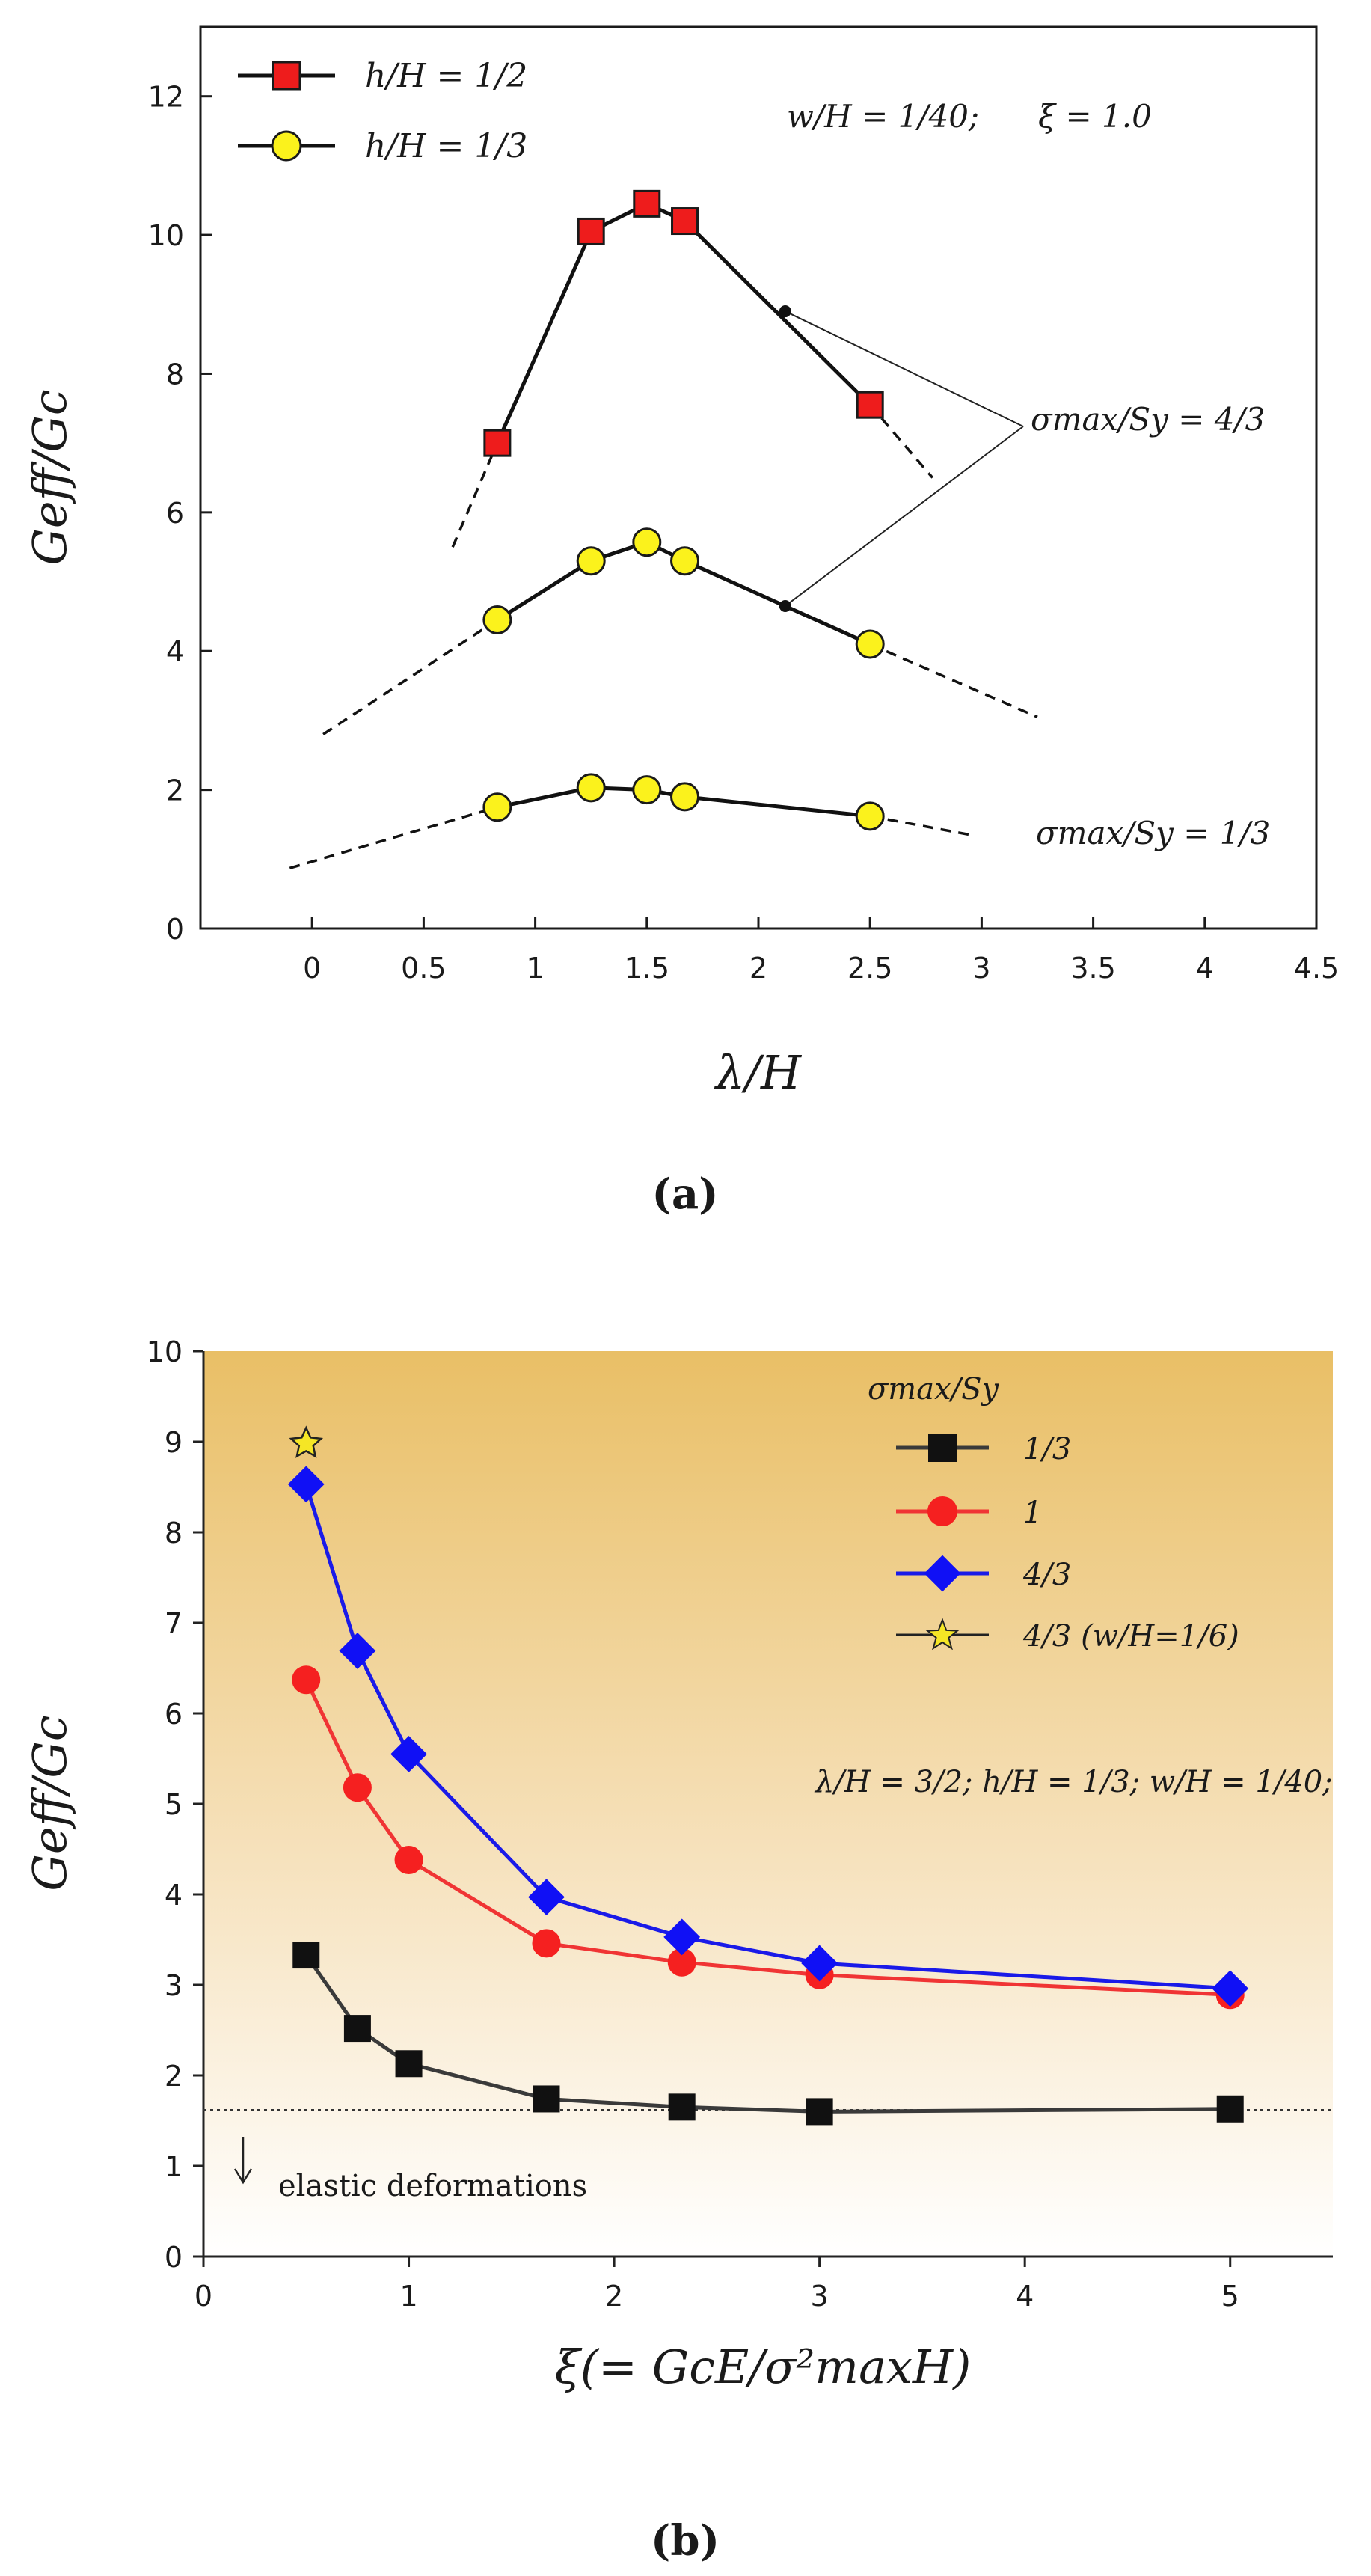 Image resolution: width=1371 pixels, height=2576 pixels. What do you see at coordinates (942, 1511) in the screenshot?
I see `b-legend-circle-icon` at bounding box center [942, 1511].